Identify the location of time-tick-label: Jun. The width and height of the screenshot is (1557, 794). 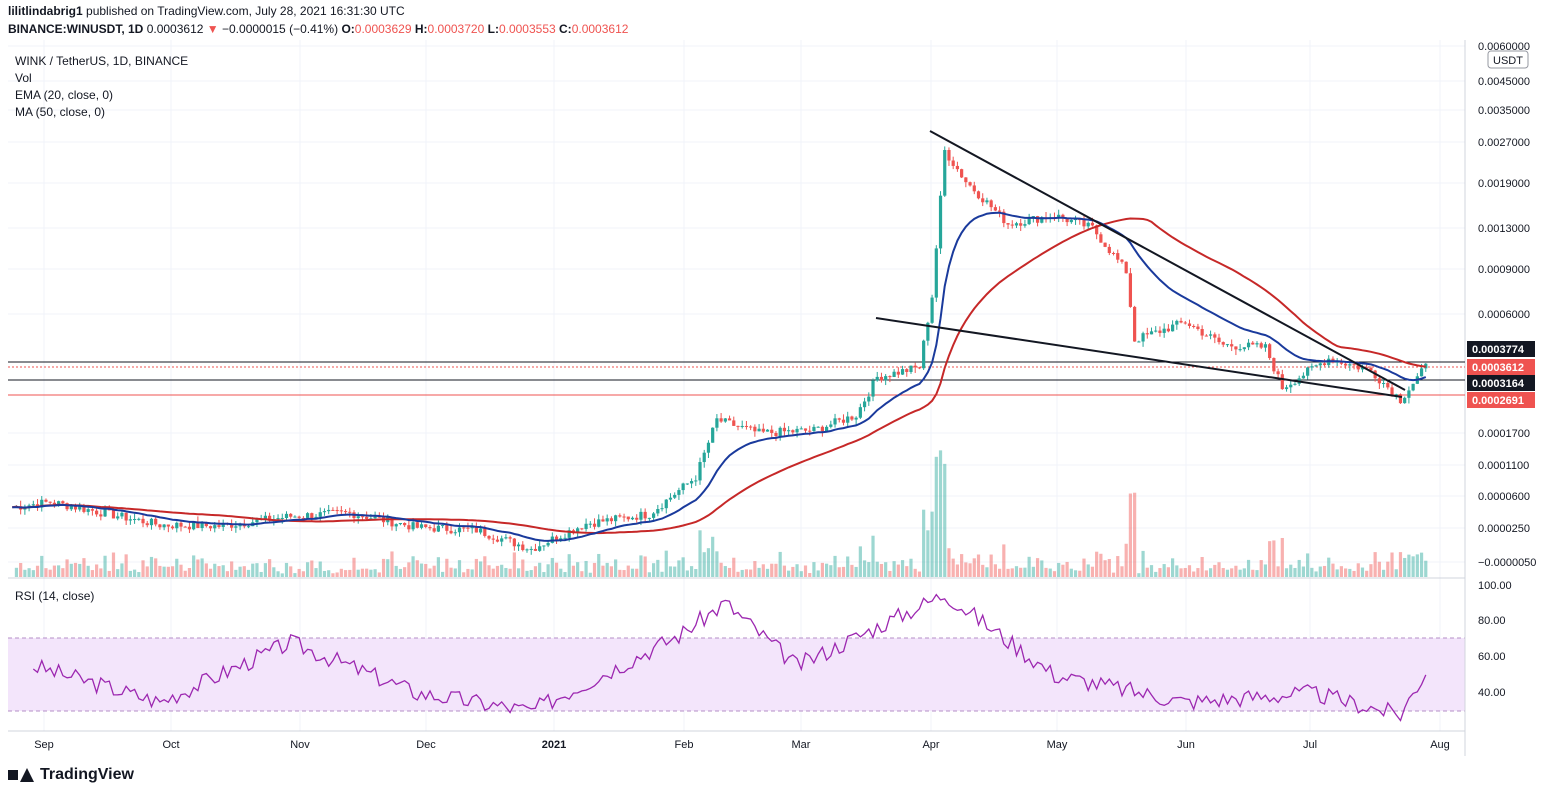
(1186, 745).